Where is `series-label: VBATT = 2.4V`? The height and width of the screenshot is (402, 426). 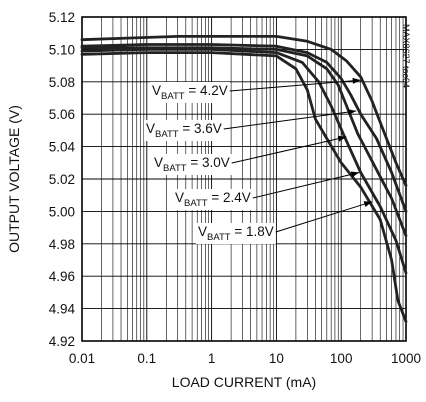
series-label: VBATT = 2.4V is located at coordinates (213, 199).